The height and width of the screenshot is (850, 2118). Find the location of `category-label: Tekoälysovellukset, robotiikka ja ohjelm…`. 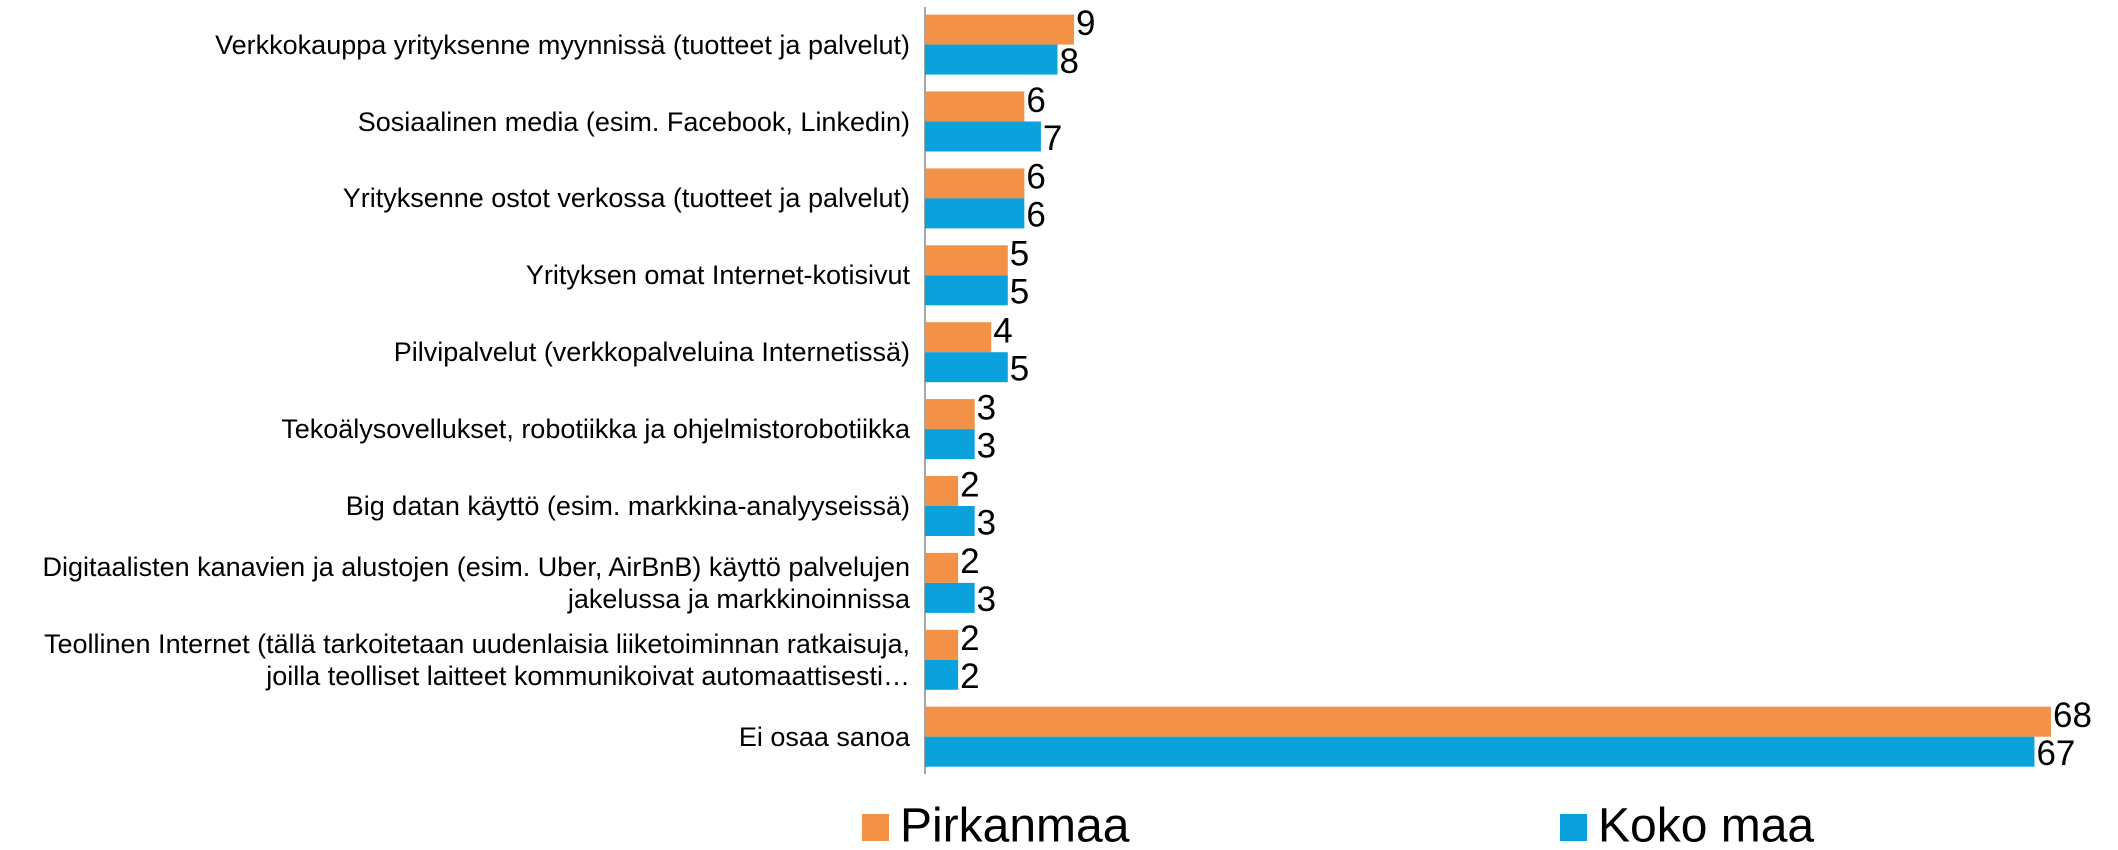

category-label: Tekoälysovellukset, robotiikka ja ohjelm… is located at coordinates (595, 429).